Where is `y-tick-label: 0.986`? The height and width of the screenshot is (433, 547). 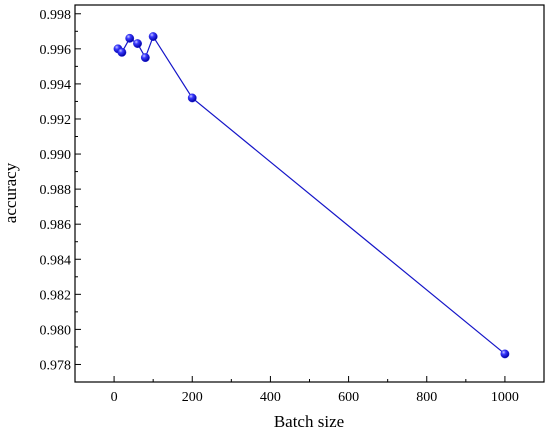 y-tick-label: 0.986 is located at coordinates (56, 225).